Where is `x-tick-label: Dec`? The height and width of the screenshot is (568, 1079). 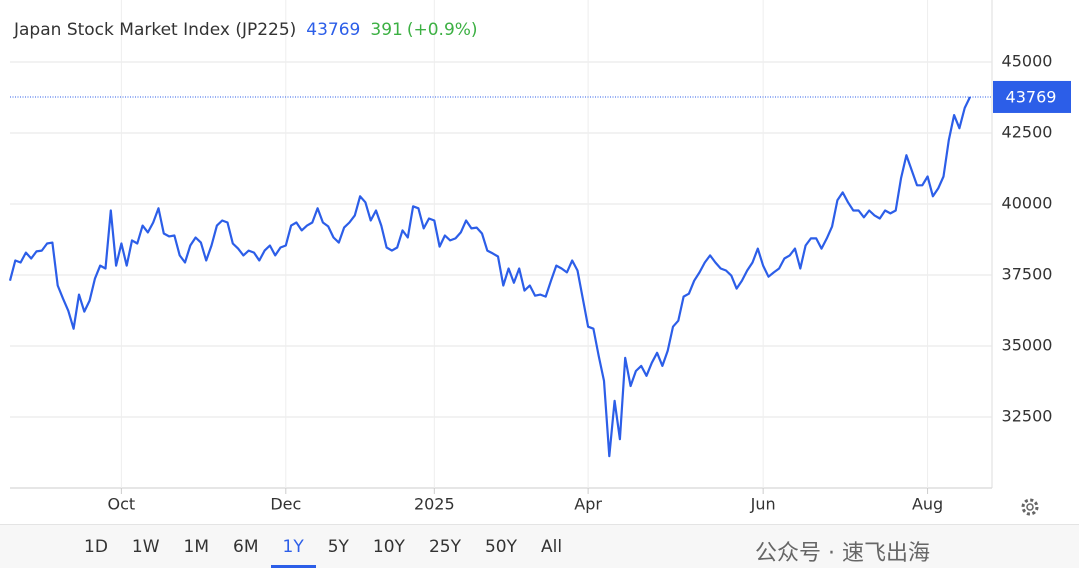 x-tick-label: Dec is located at coordinates (285, 504).